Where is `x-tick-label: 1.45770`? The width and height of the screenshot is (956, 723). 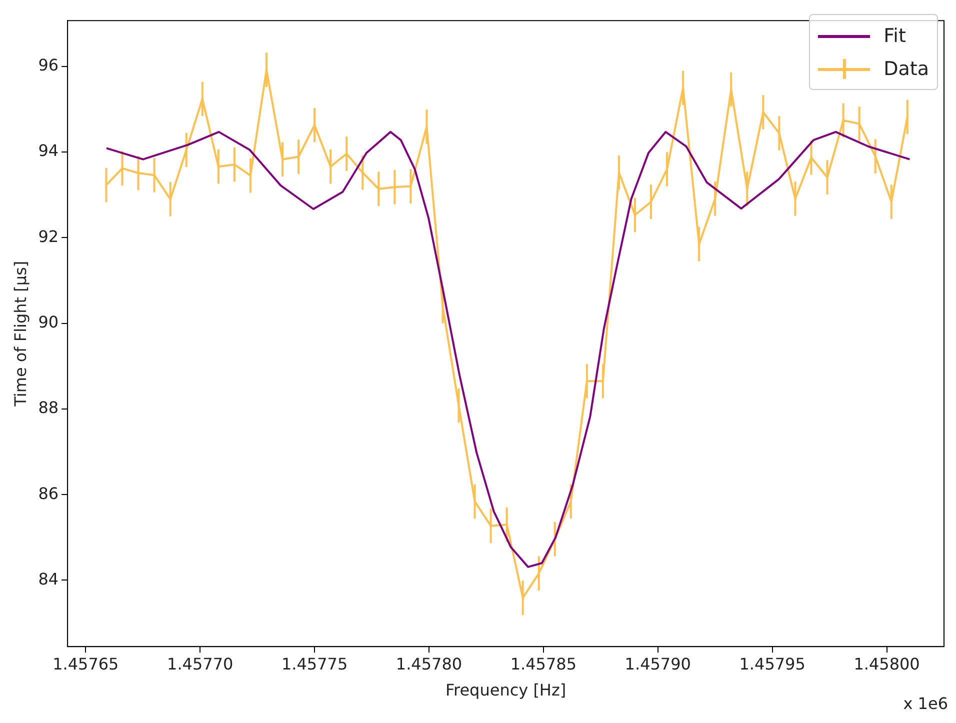
x-tick-label: 1.45770 is located at coordinates (200, 664).